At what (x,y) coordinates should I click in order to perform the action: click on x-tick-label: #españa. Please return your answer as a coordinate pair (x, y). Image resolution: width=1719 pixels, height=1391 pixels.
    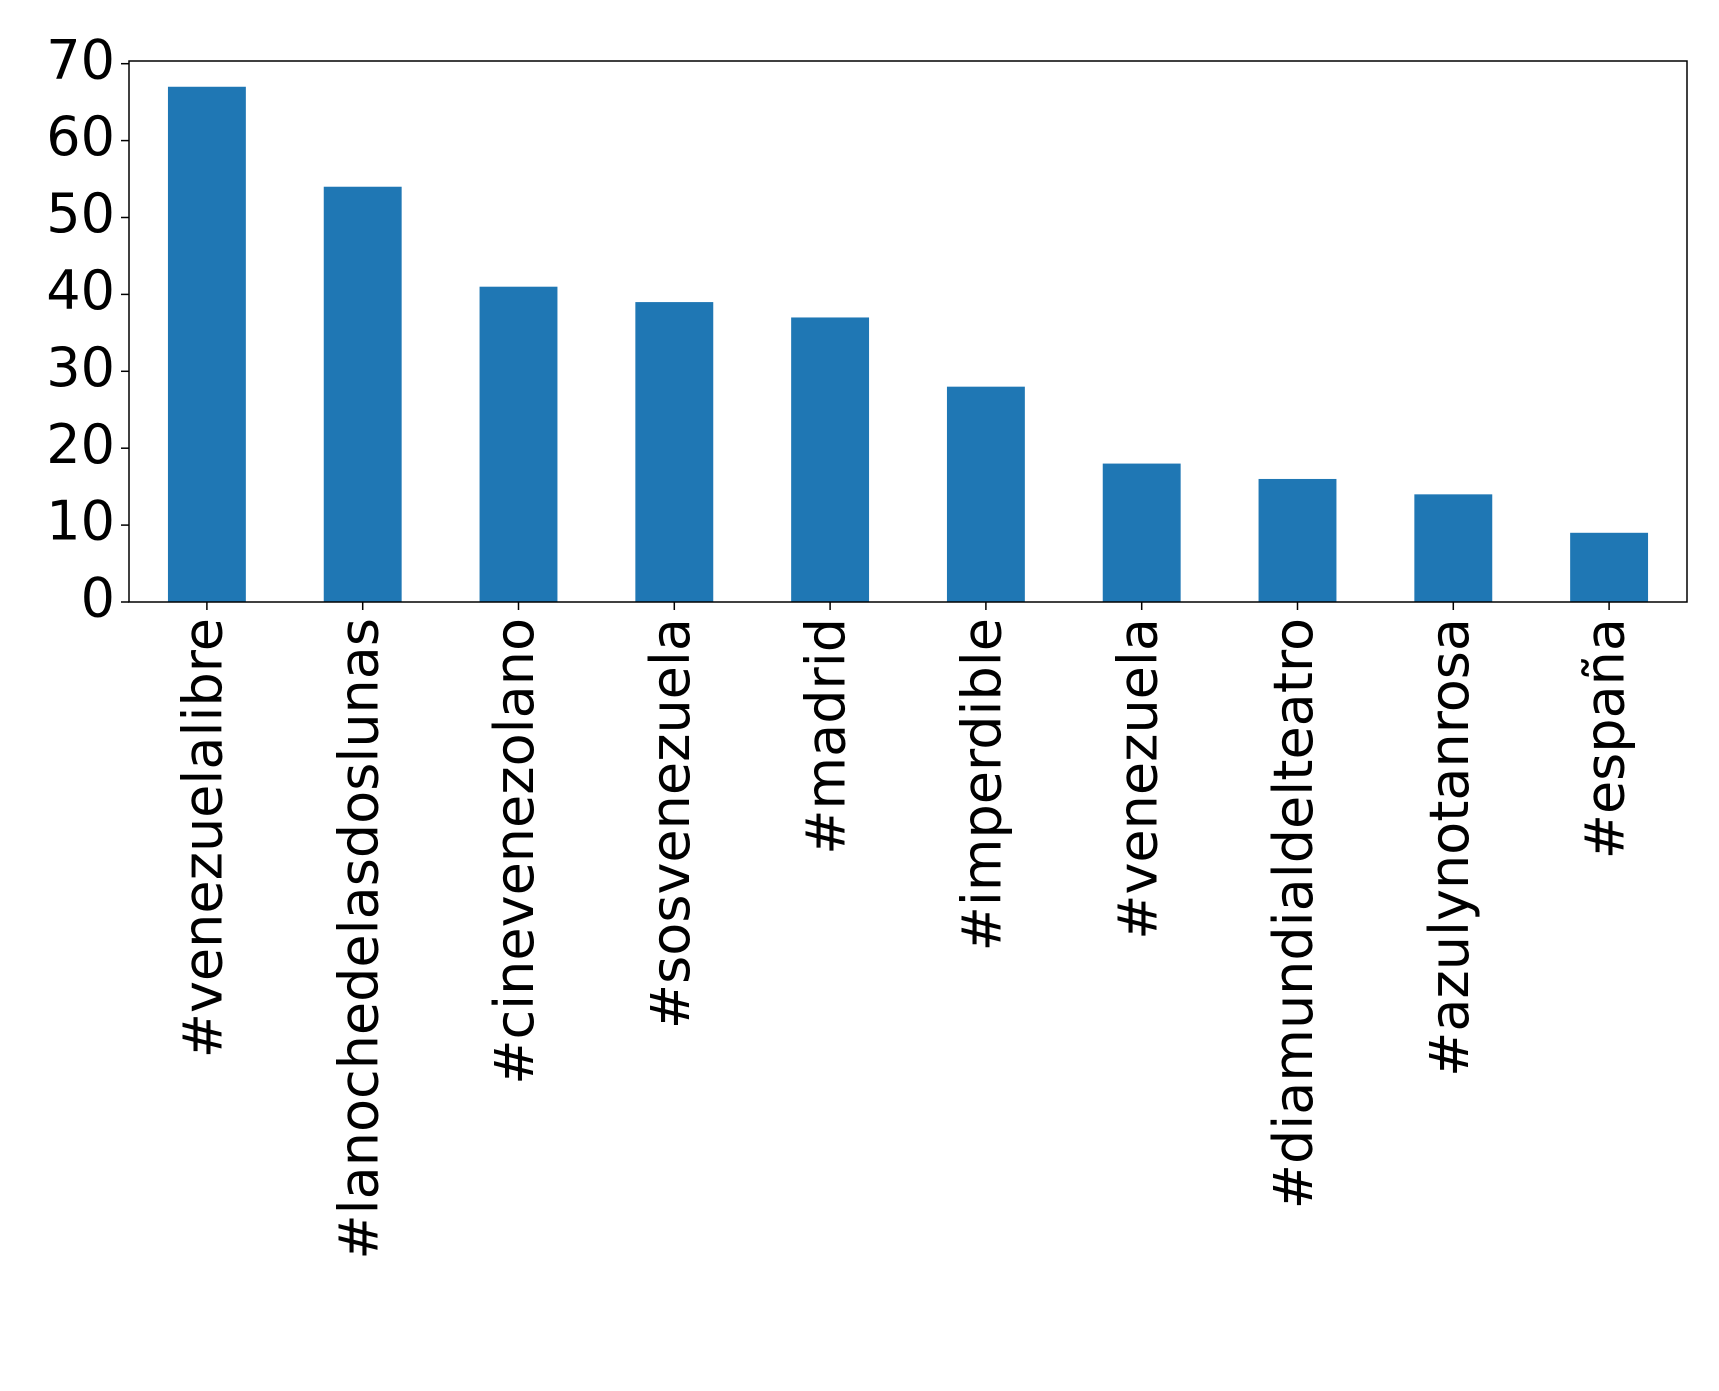
    Looking at the image, I should click on (1605, 738).